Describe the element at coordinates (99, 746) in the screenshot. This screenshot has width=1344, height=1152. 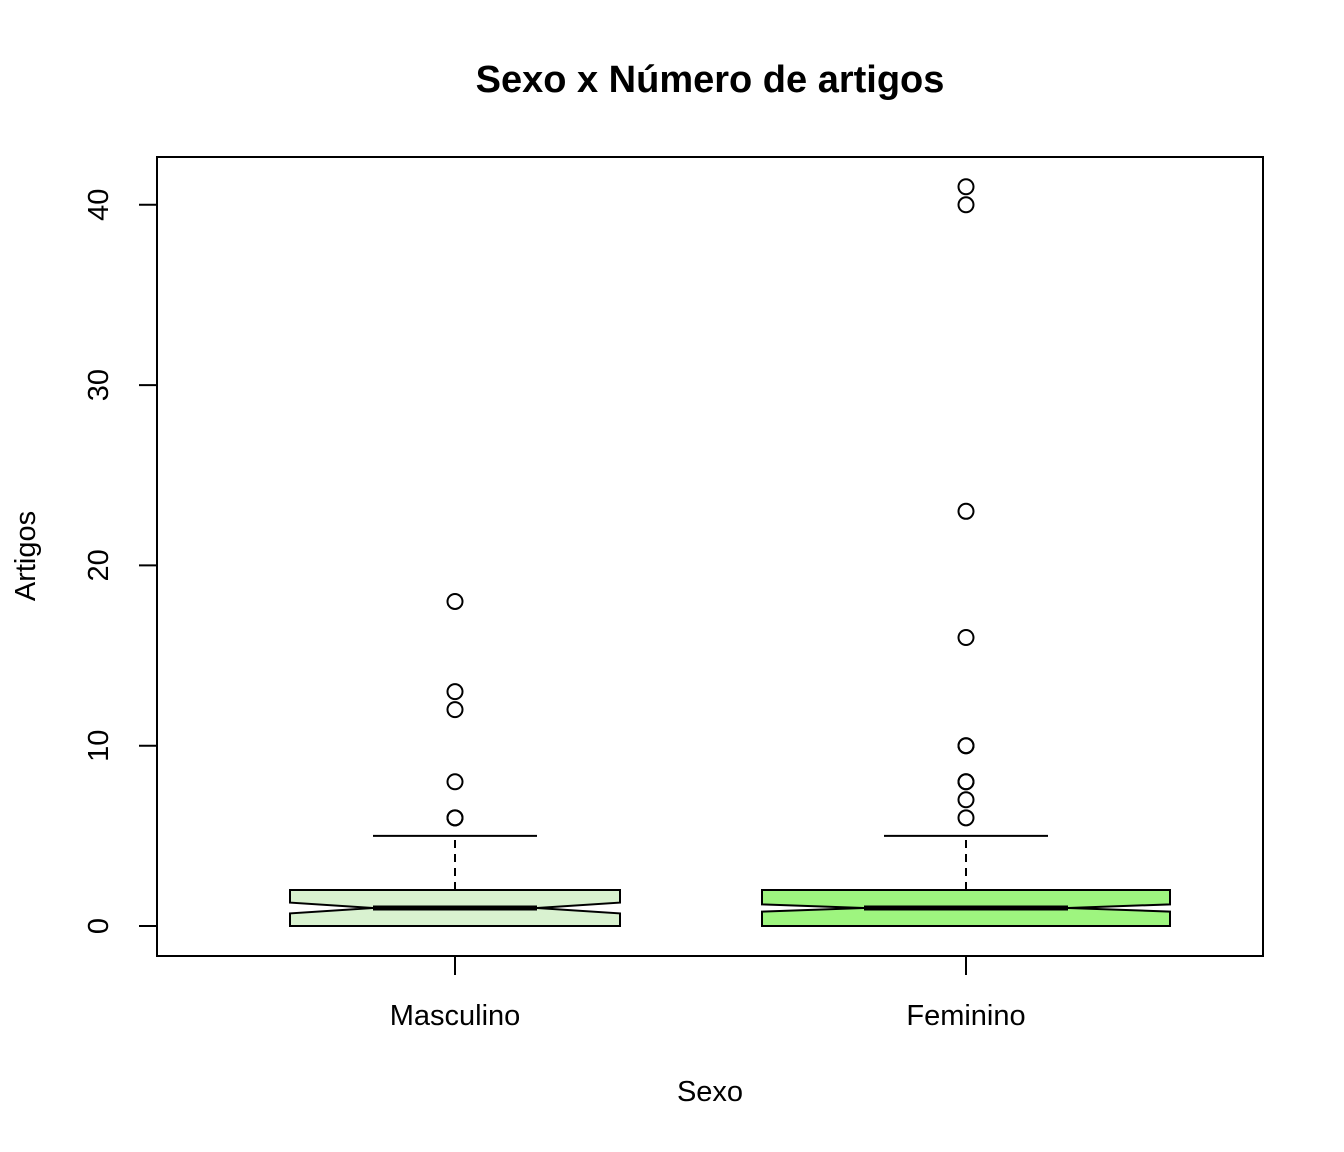
I see `y-tick-label: 10` at that location.